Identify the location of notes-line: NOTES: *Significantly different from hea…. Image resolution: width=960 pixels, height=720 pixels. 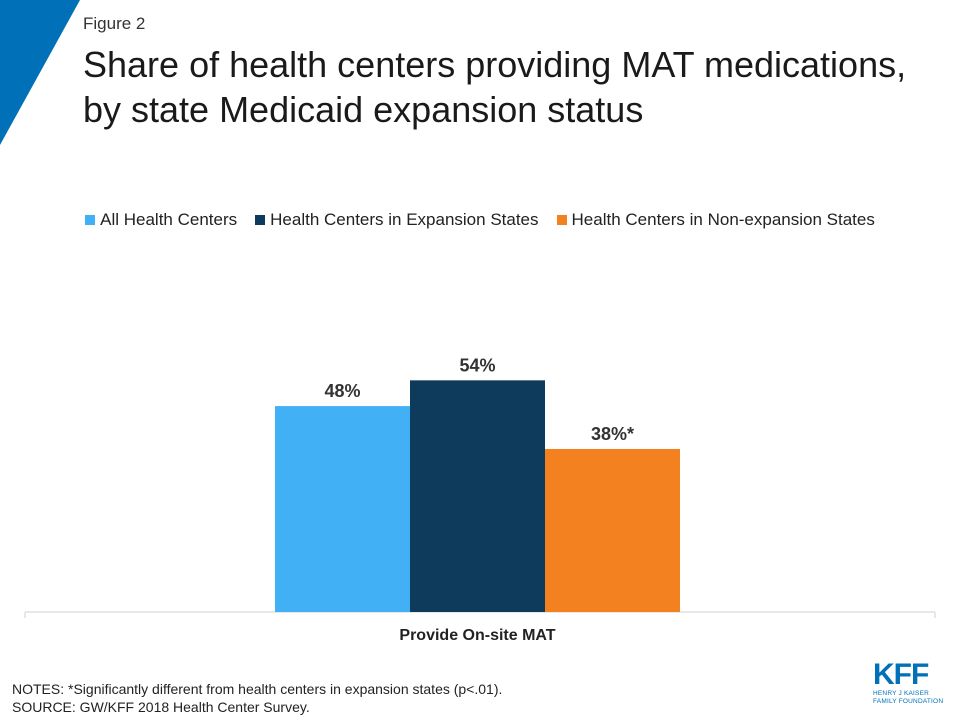
(257, 689).